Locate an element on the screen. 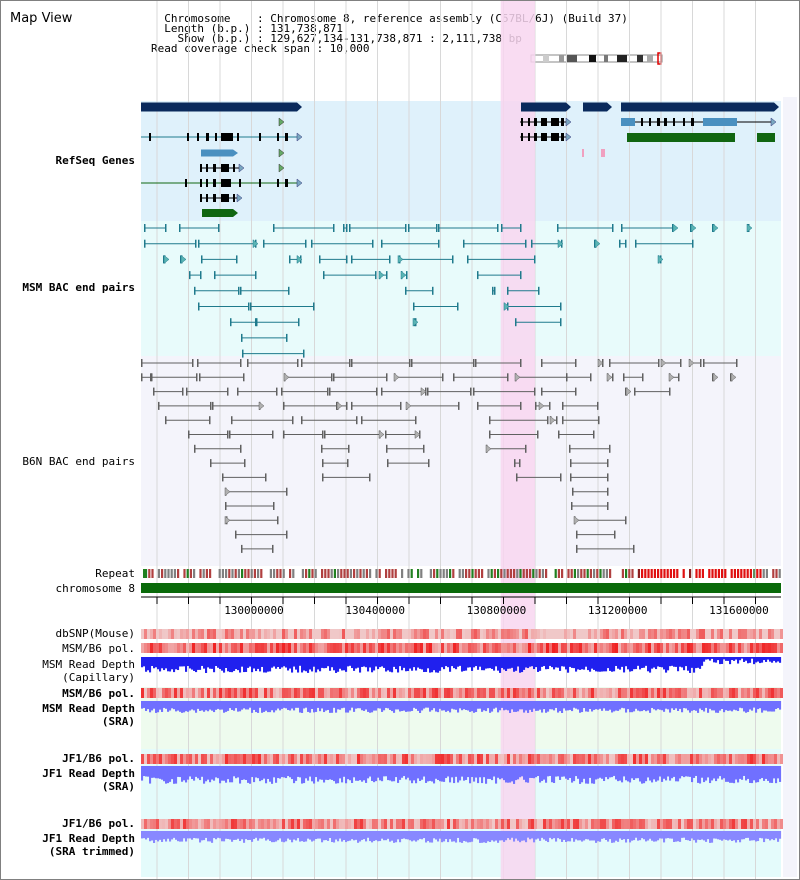 This screenshot has height=880, width=800. chromosome-ideogram is located at coordinates (599, 59).